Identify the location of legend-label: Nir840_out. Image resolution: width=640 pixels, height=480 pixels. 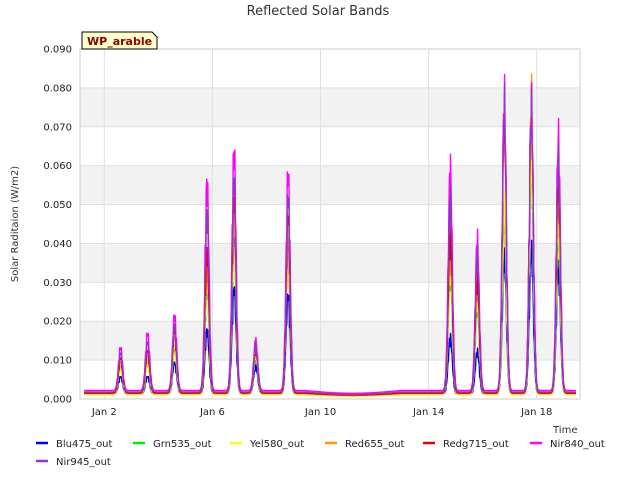
(577, 444).